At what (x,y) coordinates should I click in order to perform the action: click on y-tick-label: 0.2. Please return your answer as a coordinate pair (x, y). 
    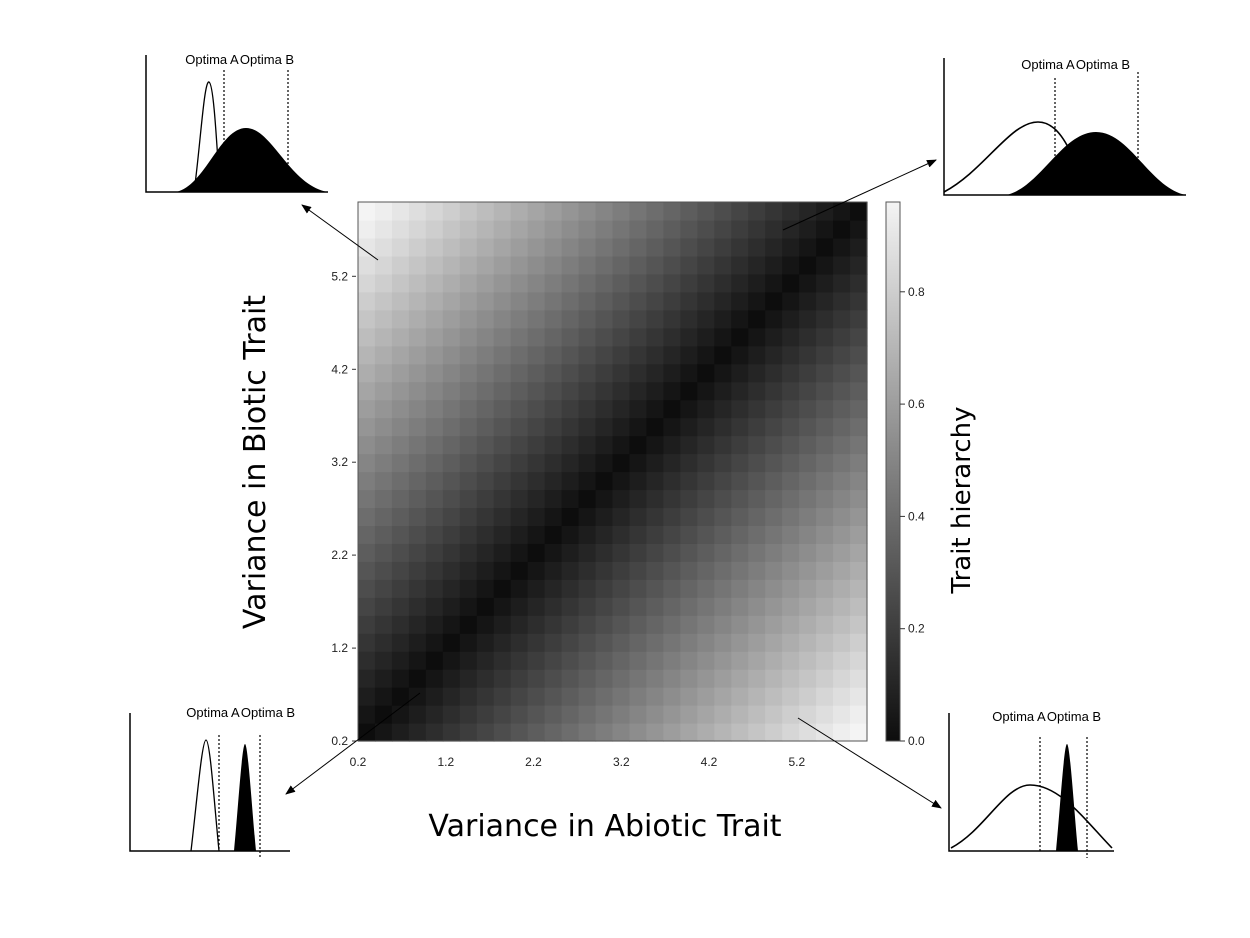
    Looking at the image, I should click on (339, 741).